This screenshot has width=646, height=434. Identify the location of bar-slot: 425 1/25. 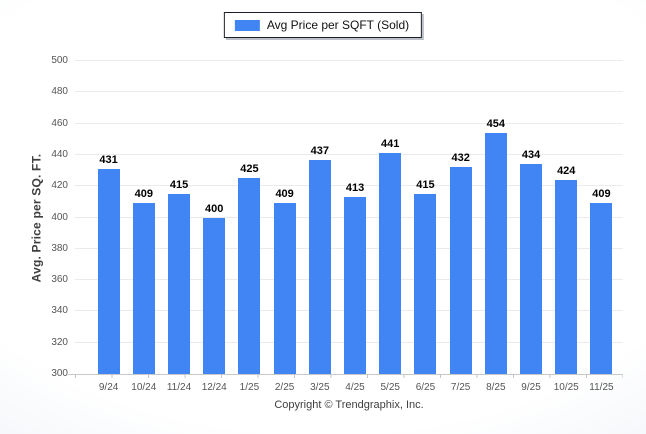
(249, 227).